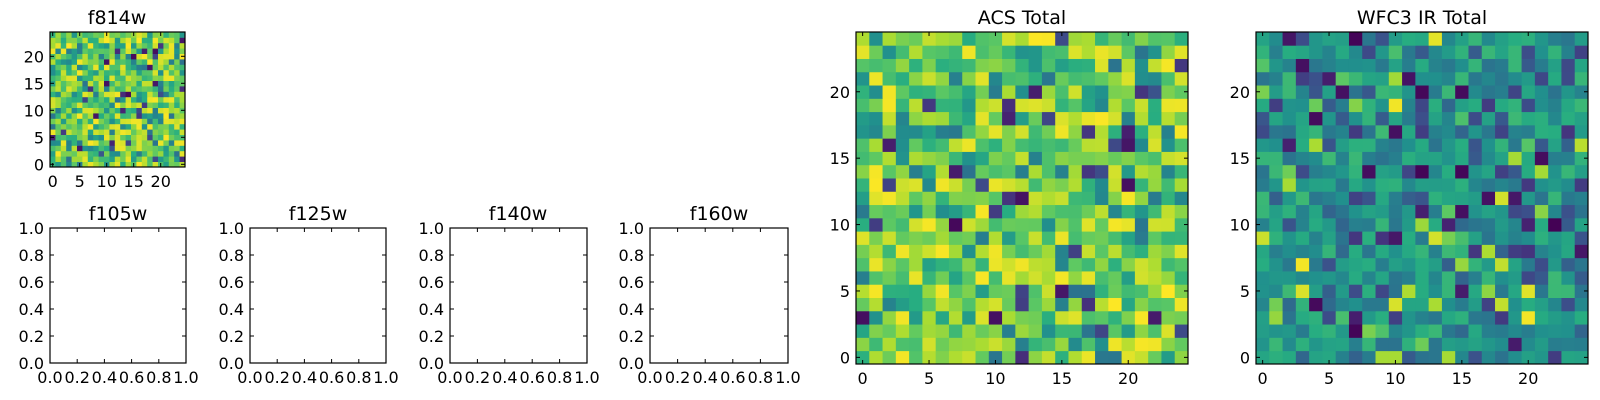 This screenshot has height=400, width=1600. What do you see at coordinates (1422, 18) in the screenshot?
I see `panel-title: WFC3 IR Total` at bounding box center [1422, 18].